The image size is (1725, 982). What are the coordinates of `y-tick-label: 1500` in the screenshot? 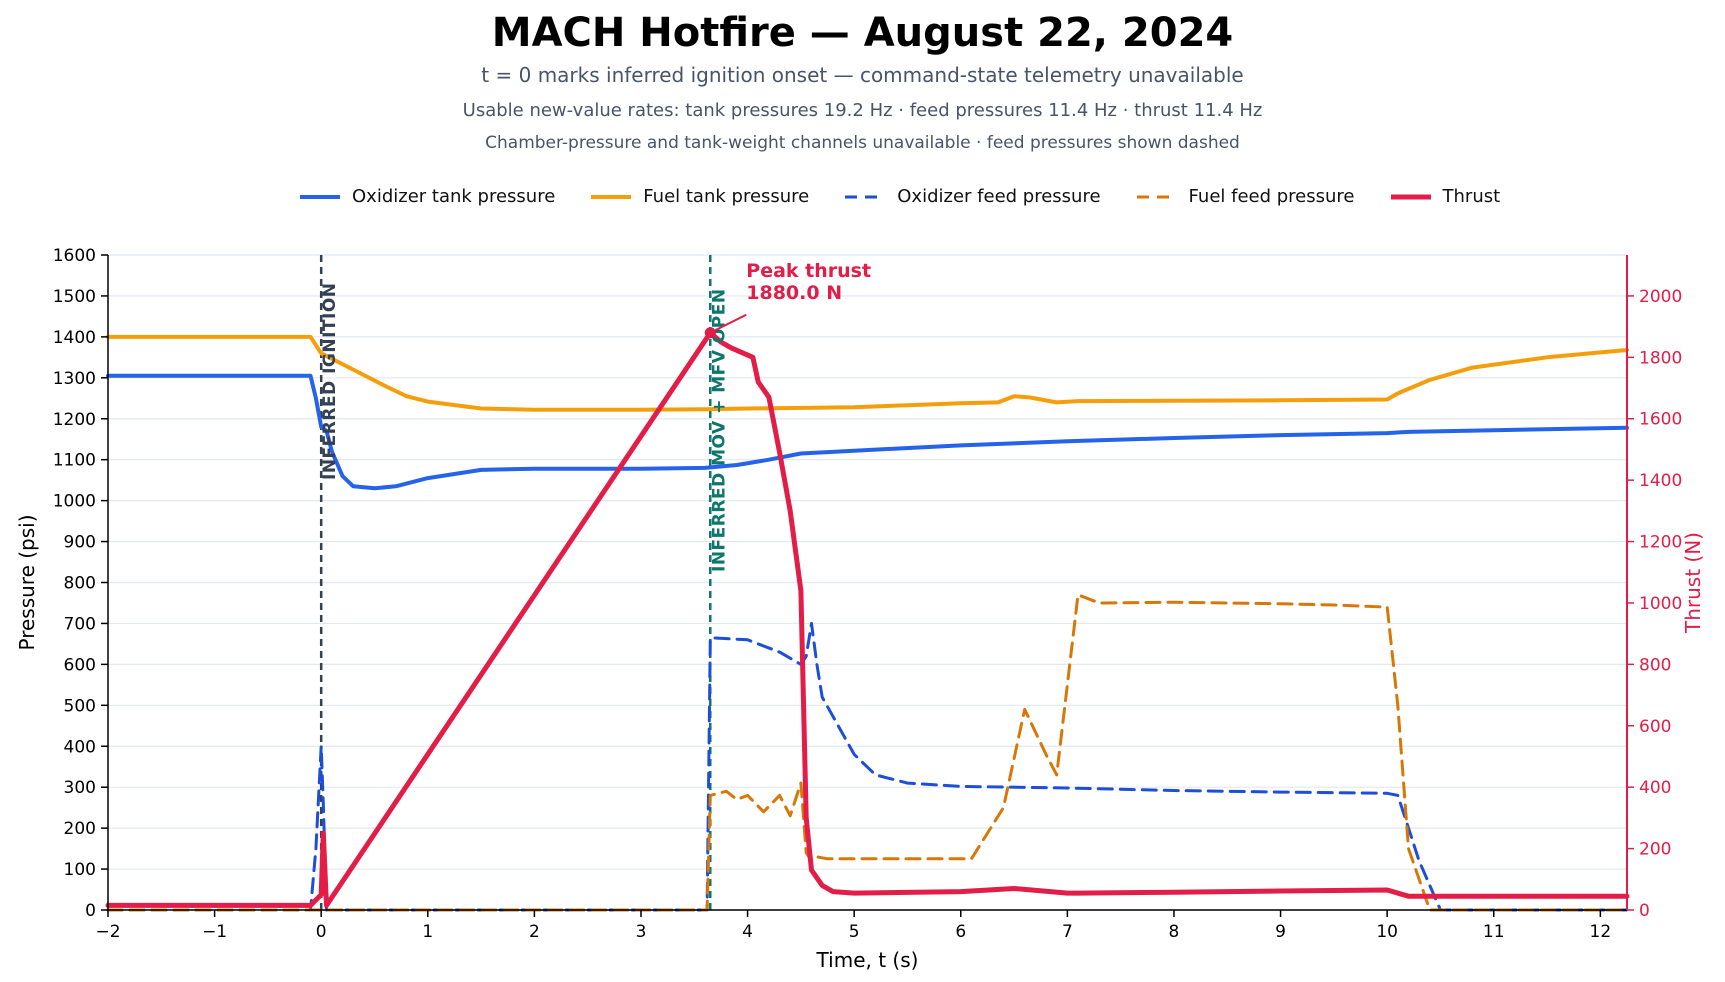 It's located at (74, 297).